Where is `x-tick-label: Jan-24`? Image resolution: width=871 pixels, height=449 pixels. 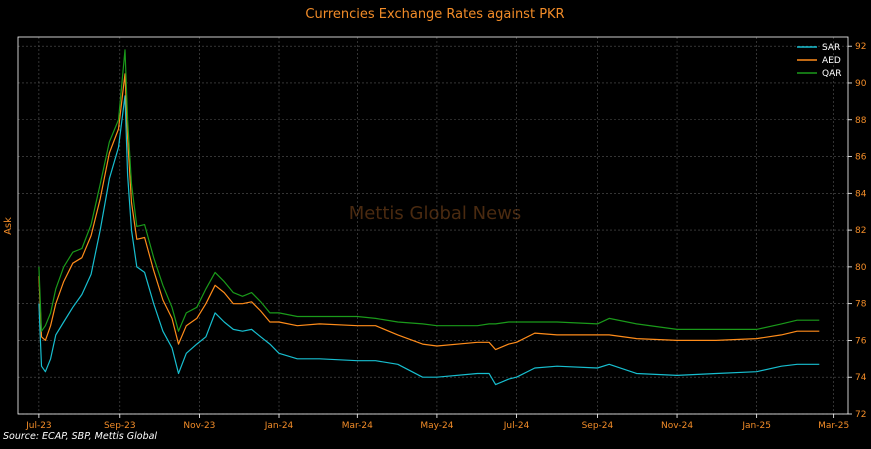 x-tick-label: Jan-24 is located at coordinates (279, 426).